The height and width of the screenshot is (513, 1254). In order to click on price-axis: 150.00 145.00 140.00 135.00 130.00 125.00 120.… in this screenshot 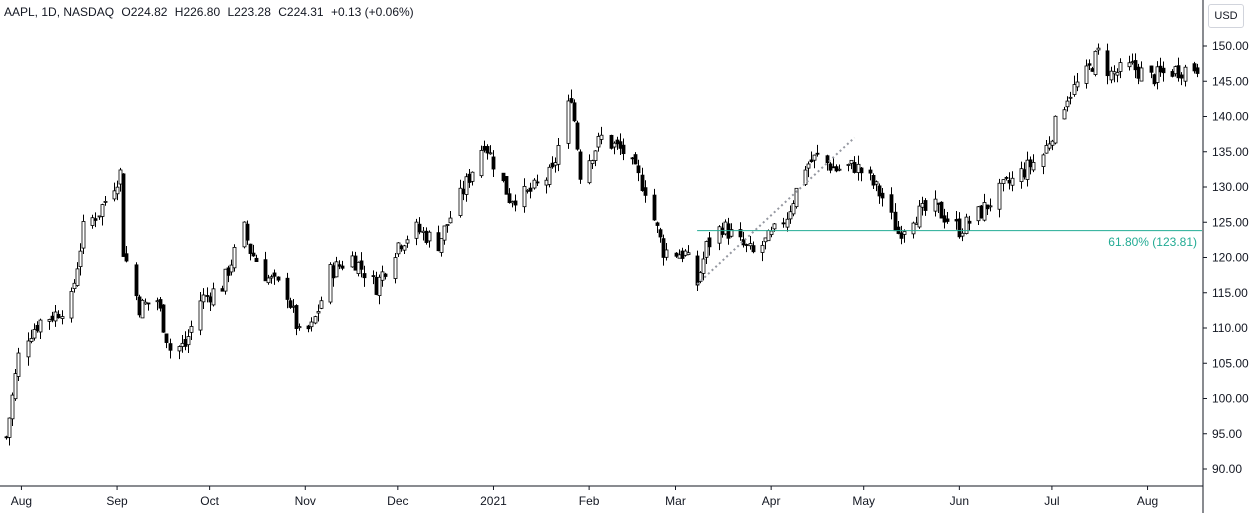, I will do `click(1226, 257)`.